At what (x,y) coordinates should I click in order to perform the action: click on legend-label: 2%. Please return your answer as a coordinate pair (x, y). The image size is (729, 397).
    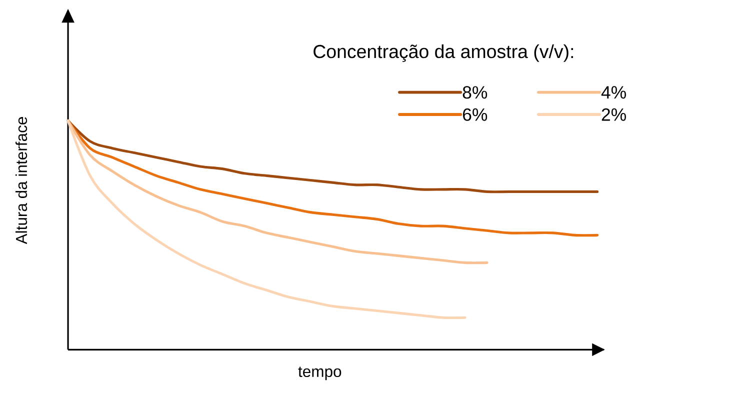
    Looking at the image, I should click on (614, 114).